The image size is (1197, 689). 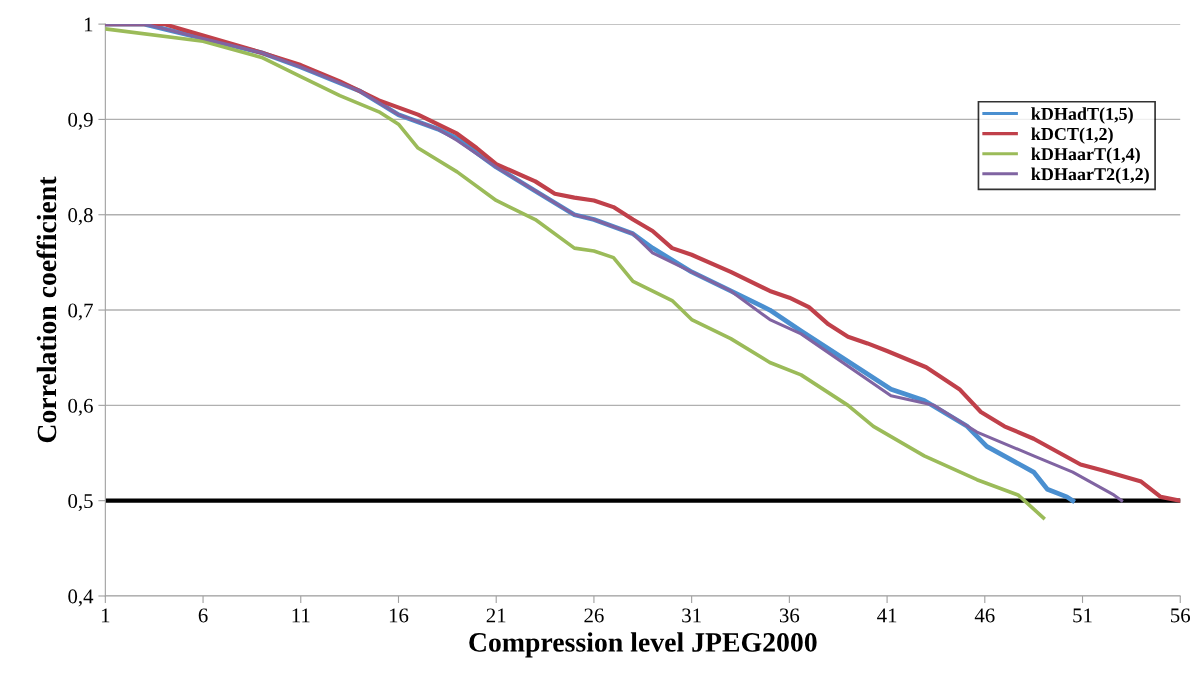 I want to click on x-tick-label: 6, so click(x=203, y=615).